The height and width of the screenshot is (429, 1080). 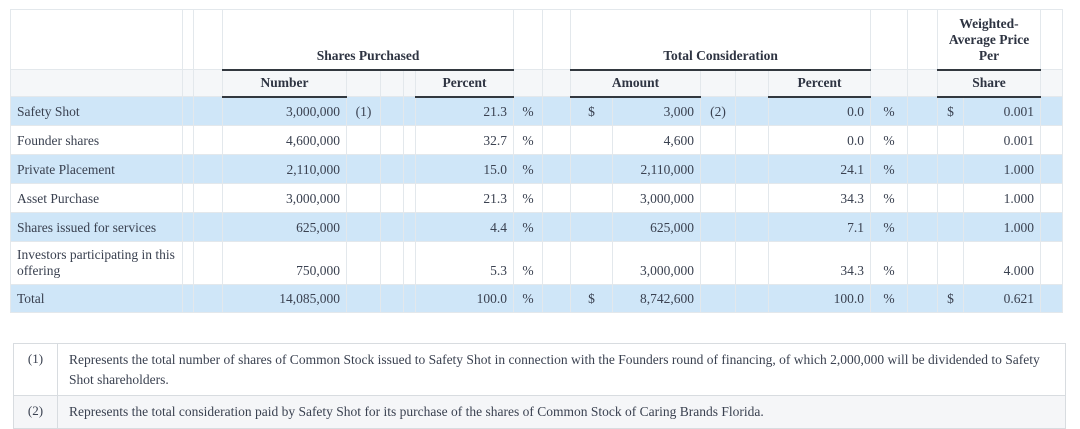 What do you see at coordinates (96, 298) in the screenshot?
I see `row-label: Total` at bounding box center [96, 298].